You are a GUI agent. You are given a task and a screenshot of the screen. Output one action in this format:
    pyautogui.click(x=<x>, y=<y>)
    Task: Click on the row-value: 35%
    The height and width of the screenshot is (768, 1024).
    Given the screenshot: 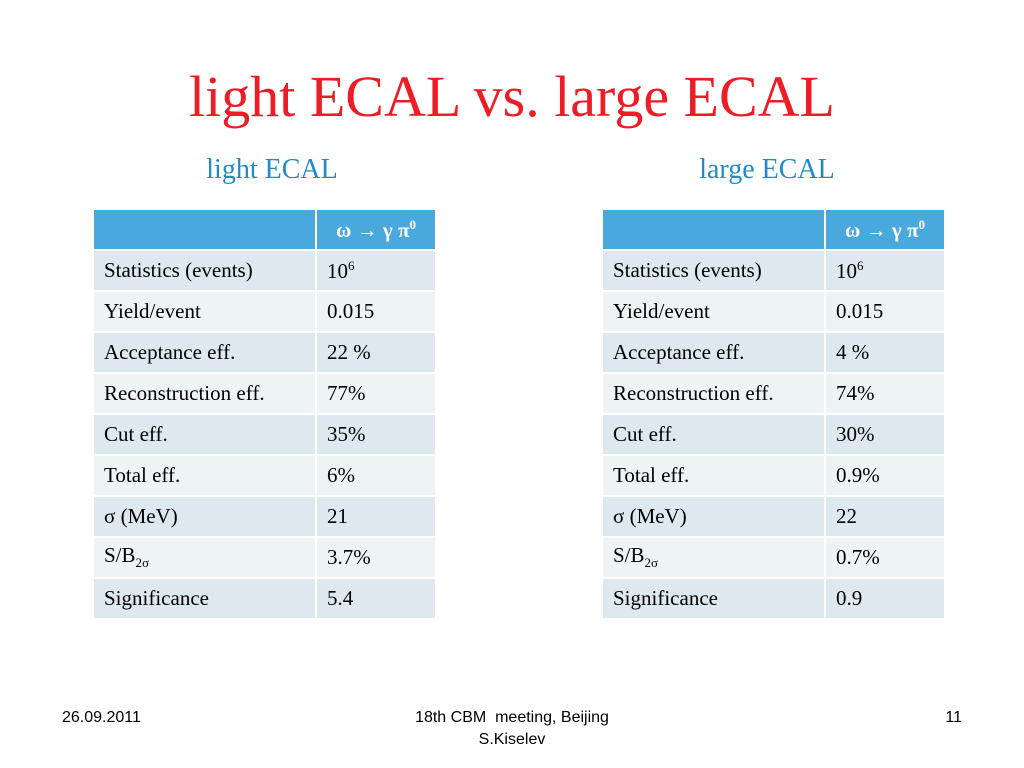 What is the action you would take?
    pyautogui.click(x=376, y=434)
    